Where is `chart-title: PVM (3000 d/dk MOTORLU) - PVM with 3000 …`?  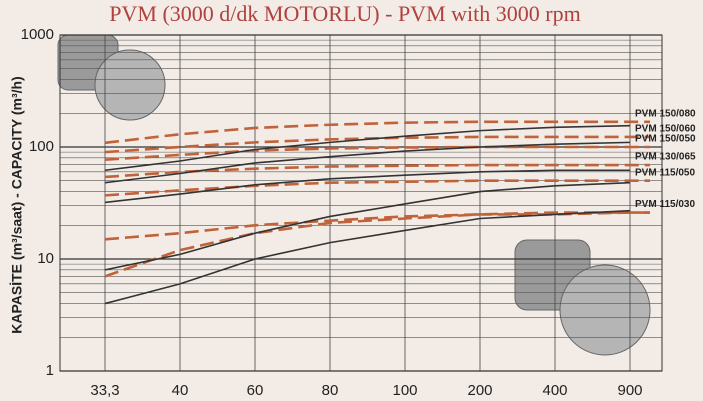 chart-title: PVM (3000 d/dk MOTORLU) - PVM with 3000 … is located at coordinates (344, 13).